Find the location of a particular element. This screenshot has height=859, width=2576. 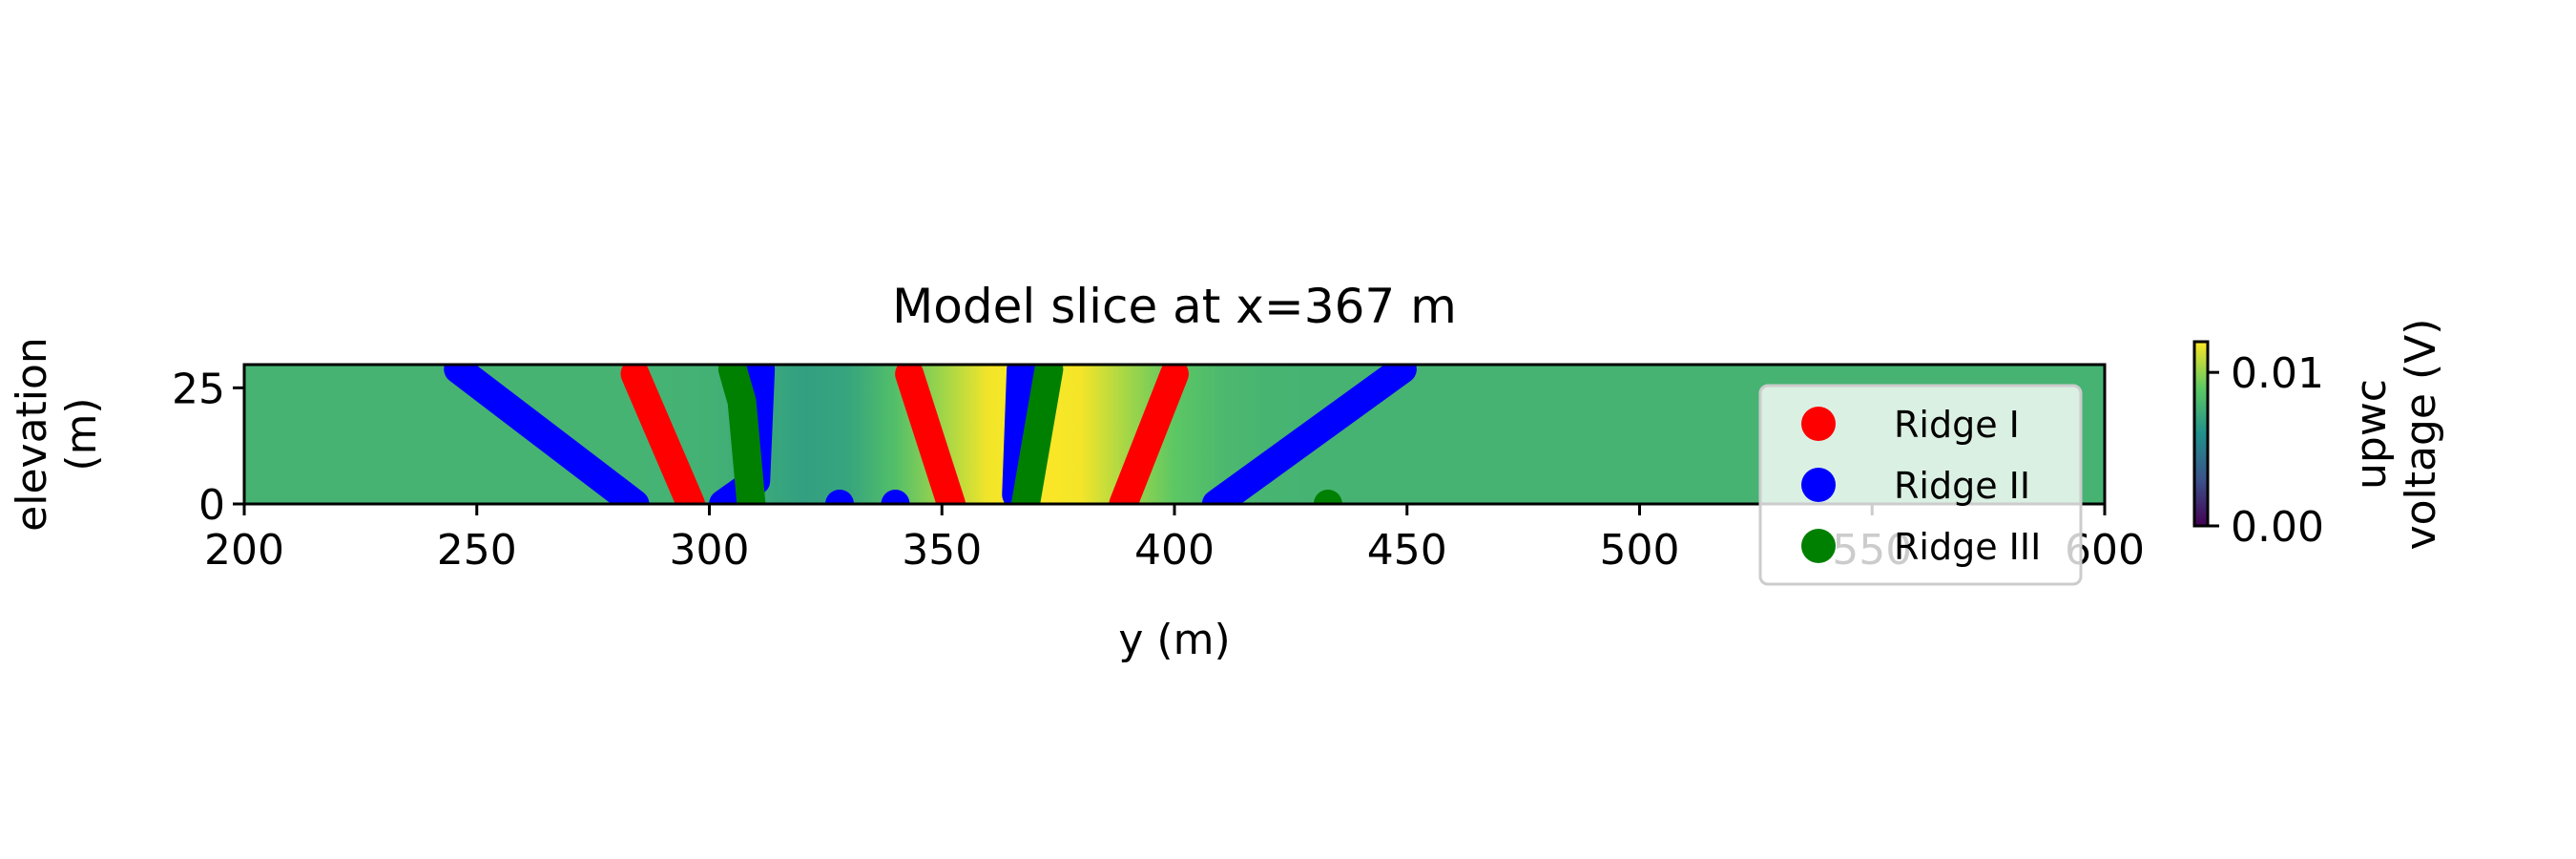

colorbar: 0.00 0.01 upwc voltage (V) is located at coordinates (2318, 435).